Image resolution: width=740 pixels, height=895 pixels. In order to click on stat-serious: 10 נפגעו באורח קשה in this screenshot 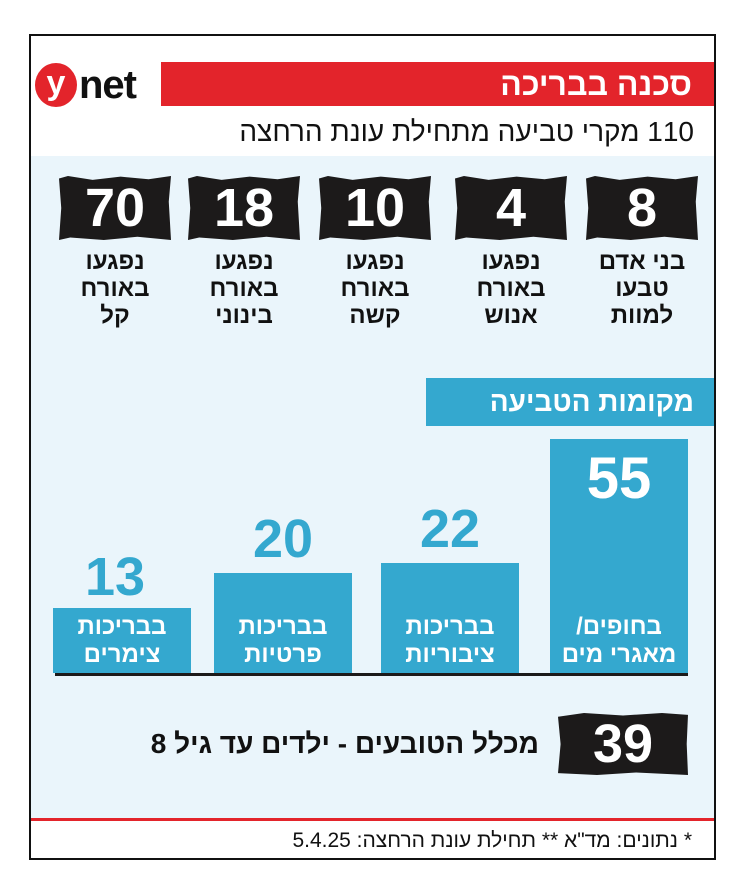, I will do `click(375, 252)`.